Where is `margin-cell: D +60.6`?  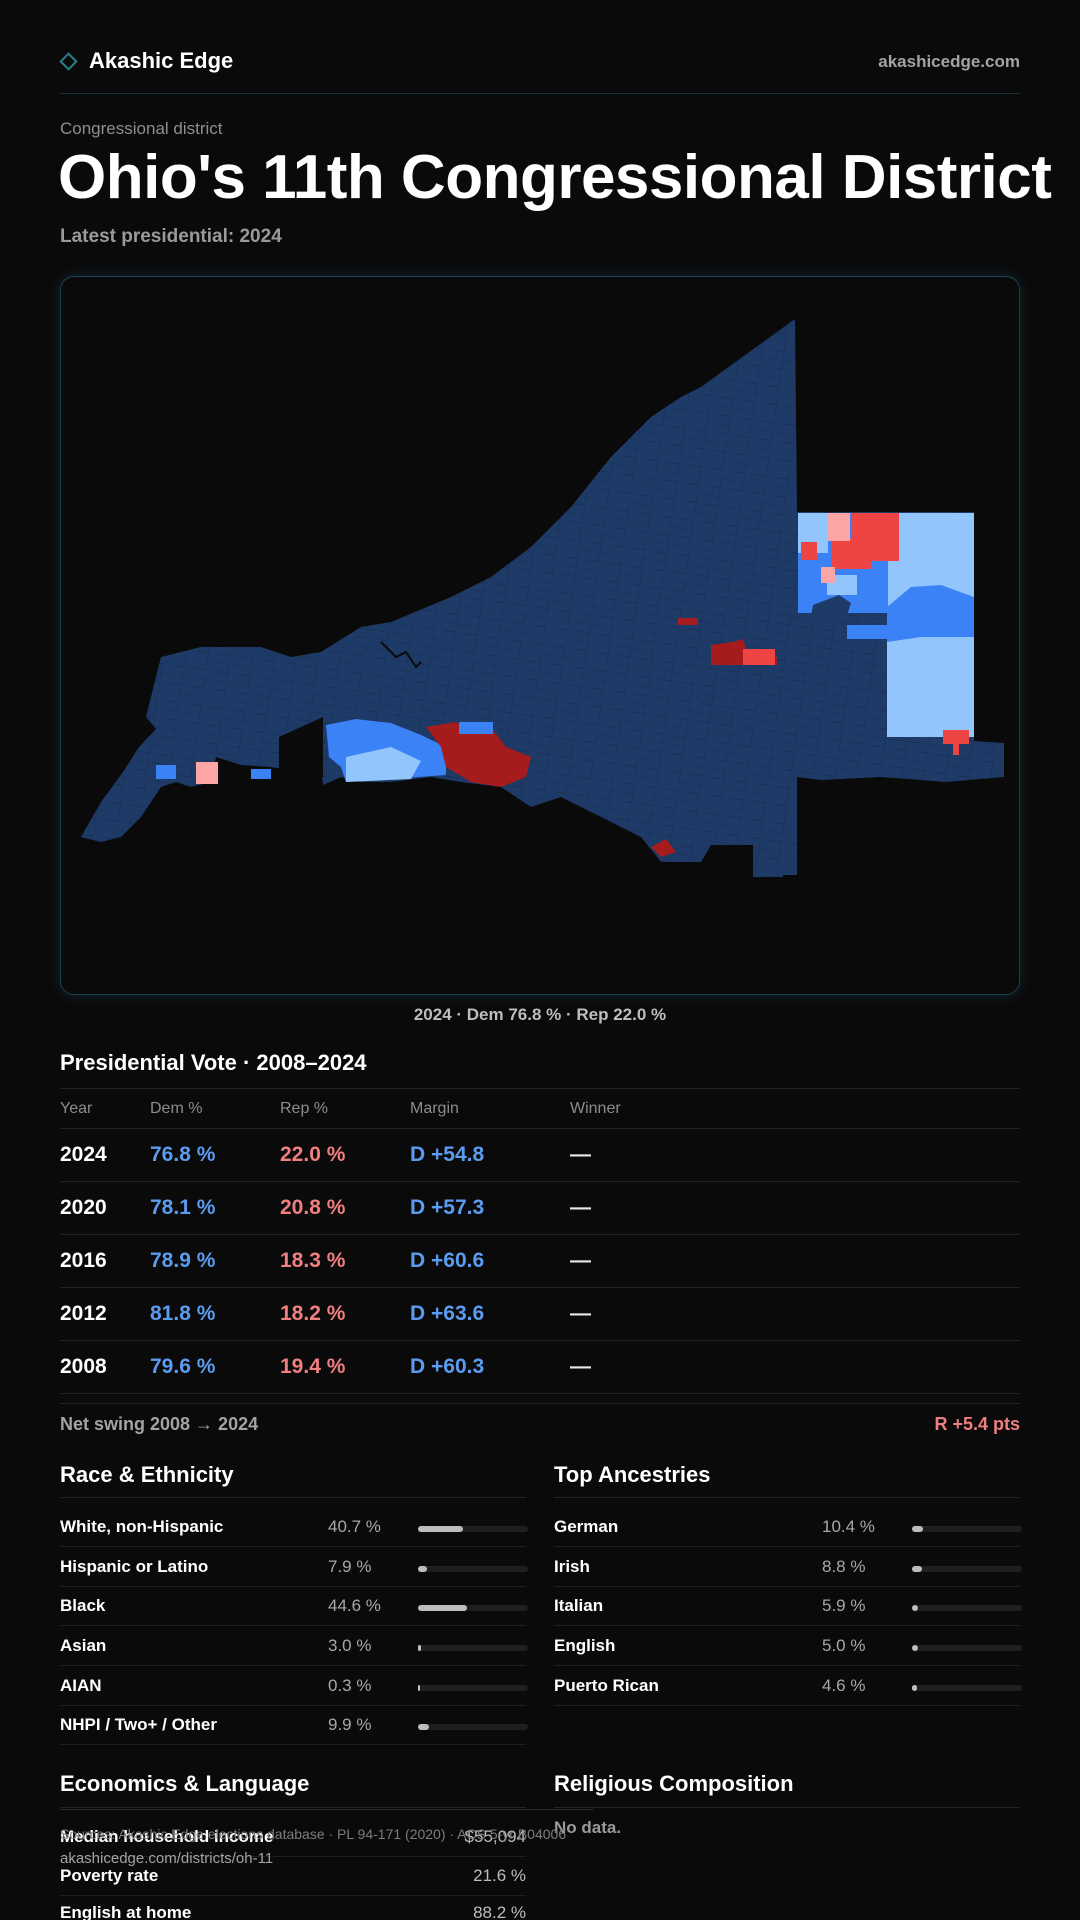
margin-cell: D +60.6 is located at coordinates (447, 1260).